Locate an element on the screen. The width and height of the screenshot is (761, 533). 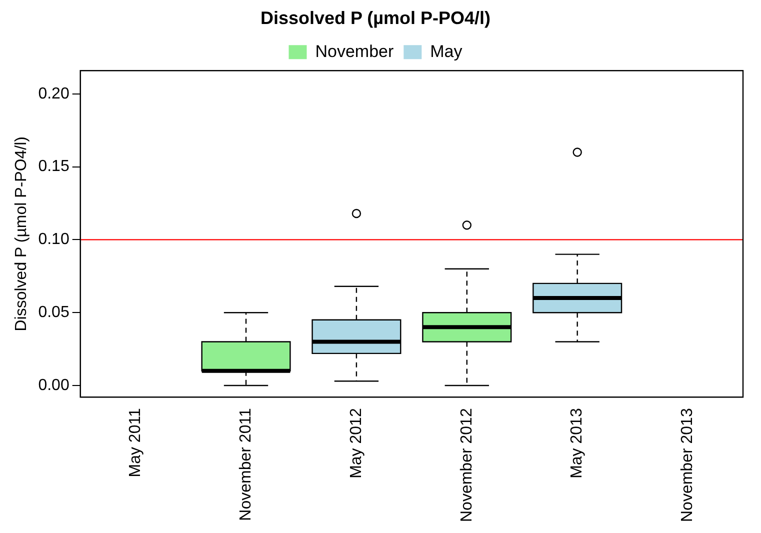
x-tick-label: May 2011 is located at coordinates (135, 443).